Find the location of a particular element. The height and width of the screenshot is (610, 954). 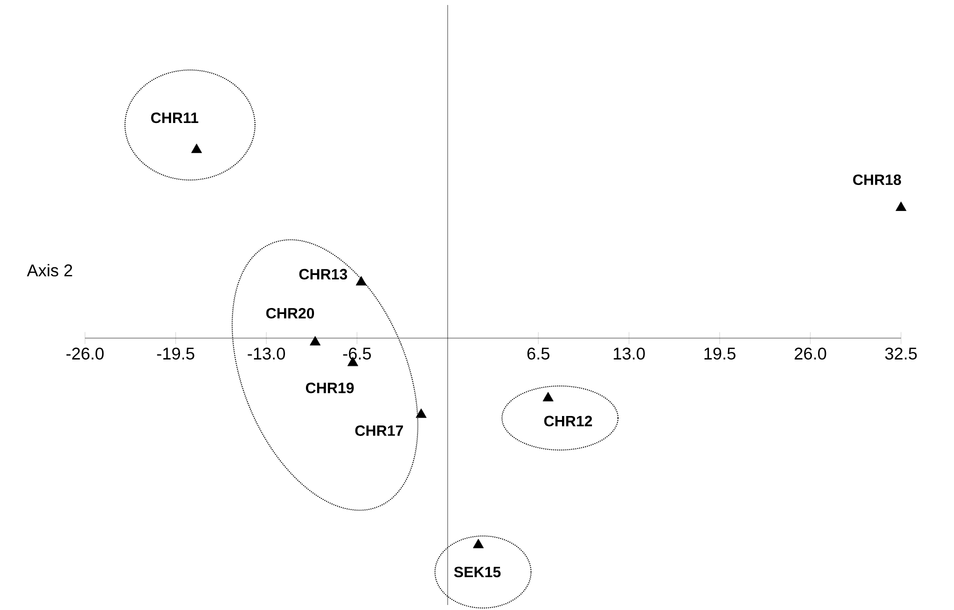

x-tick-label: 13.0 is located at coordinates (629, 354).